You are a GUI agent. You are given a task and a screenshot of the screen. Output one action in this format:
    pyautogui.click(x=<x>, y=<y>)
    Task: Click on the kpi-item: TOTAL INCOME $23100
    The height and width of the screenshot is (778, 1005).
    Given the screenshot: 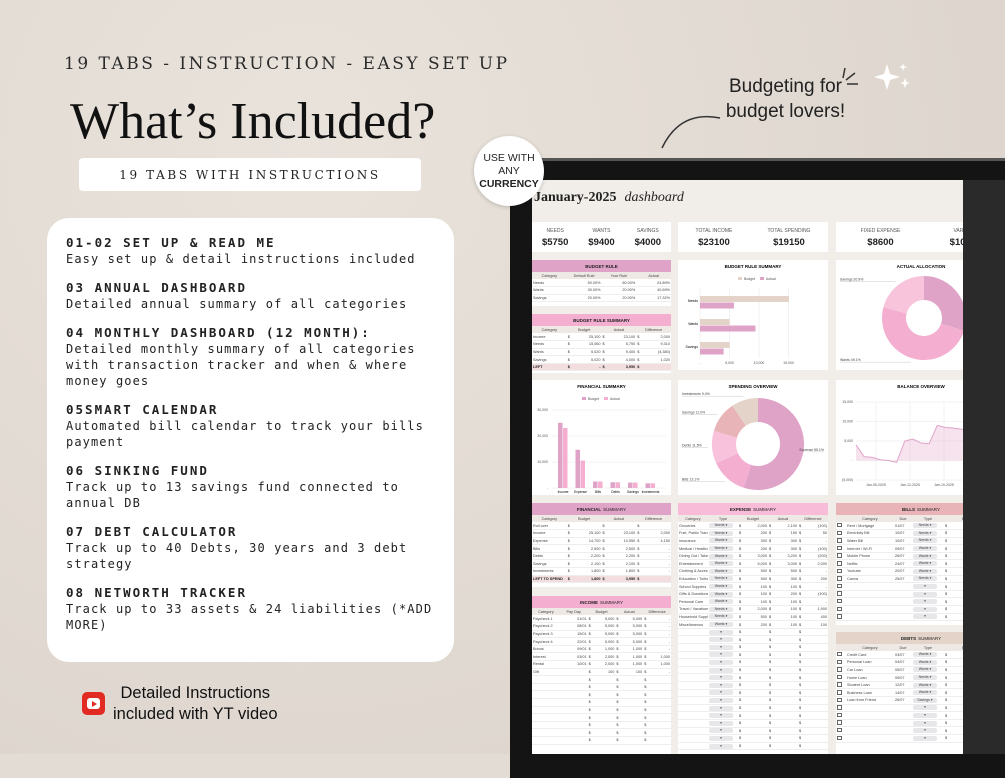 What is the action you would take?
    pyautogui.click(x=714, y=240)
    